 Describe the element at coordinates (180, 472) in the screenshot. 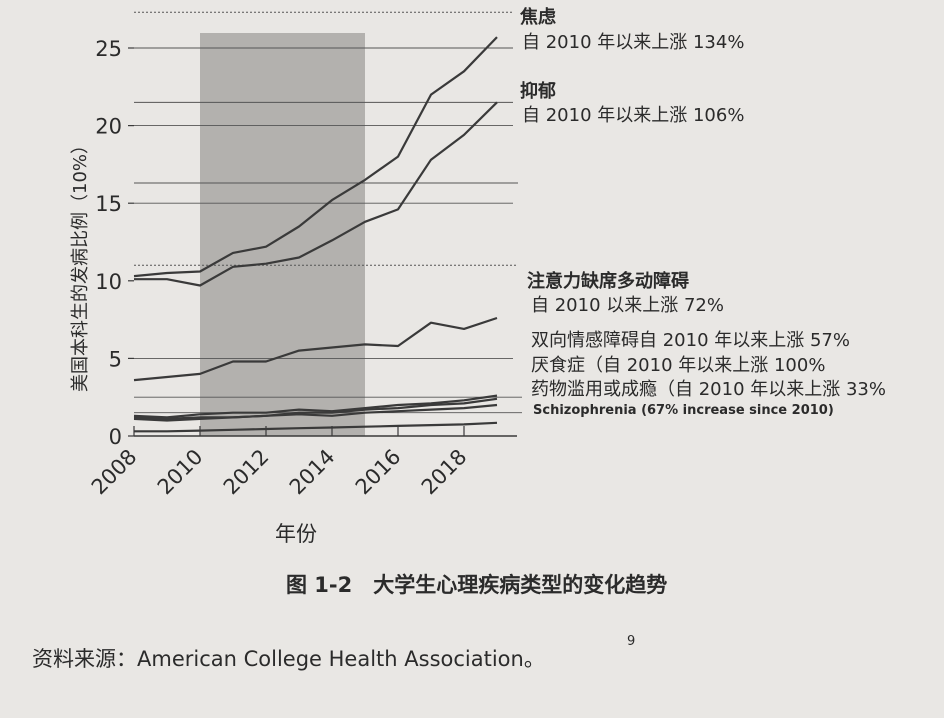

I see `x-tick-label: 2010` at that location.